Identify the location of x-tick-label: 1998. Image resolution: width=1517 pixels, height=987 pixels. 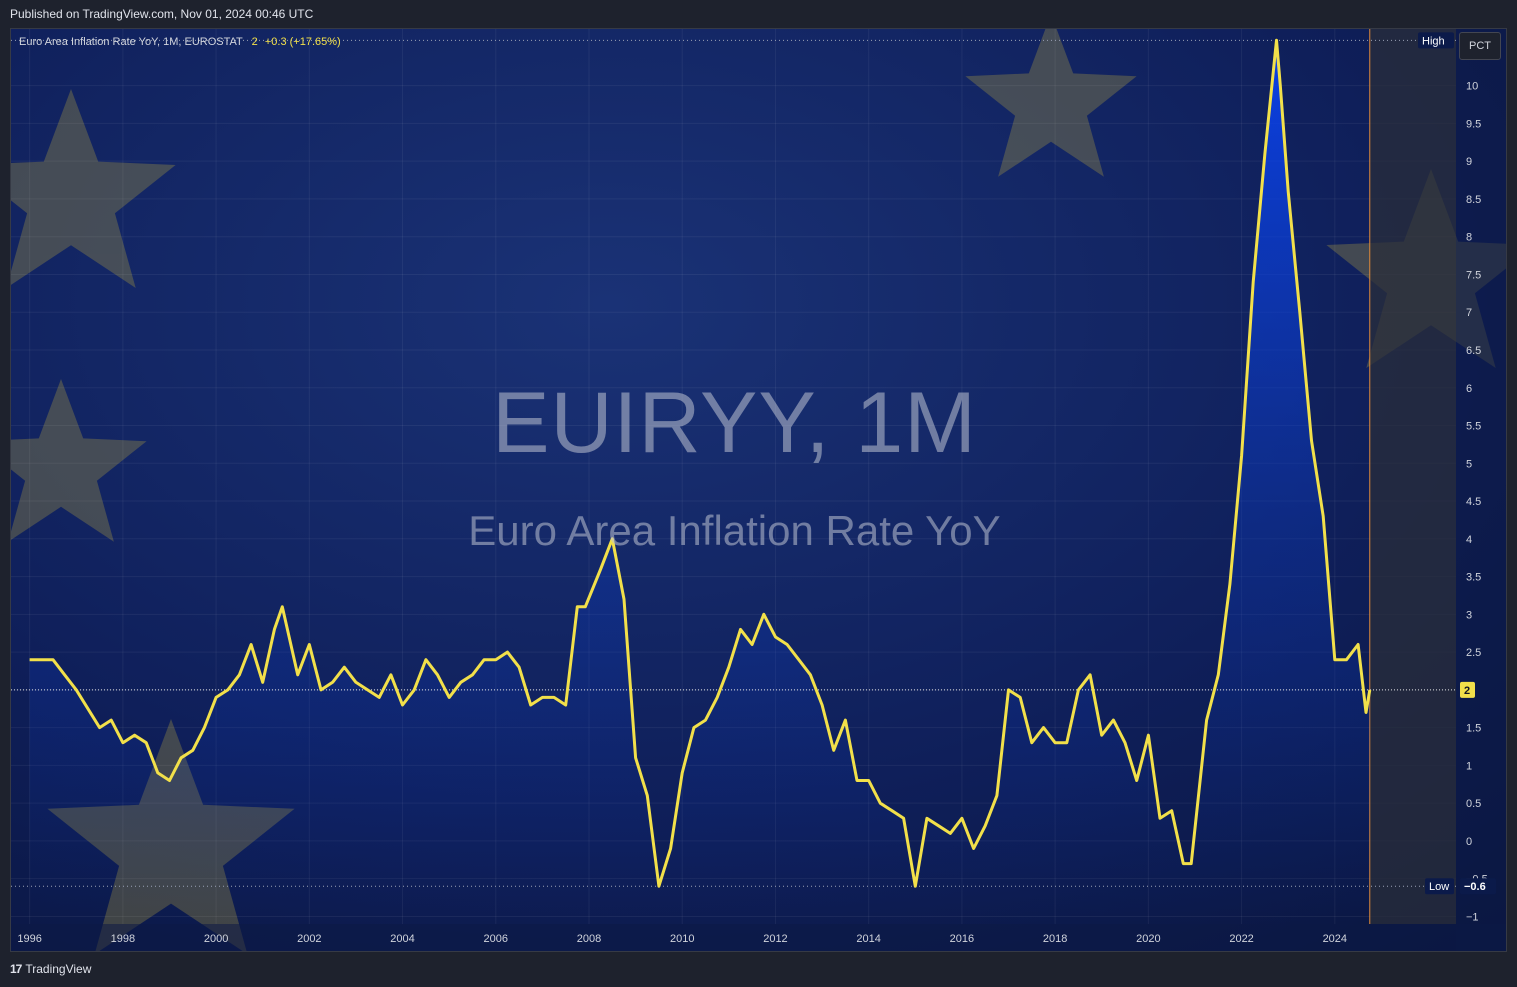
(123, 939).